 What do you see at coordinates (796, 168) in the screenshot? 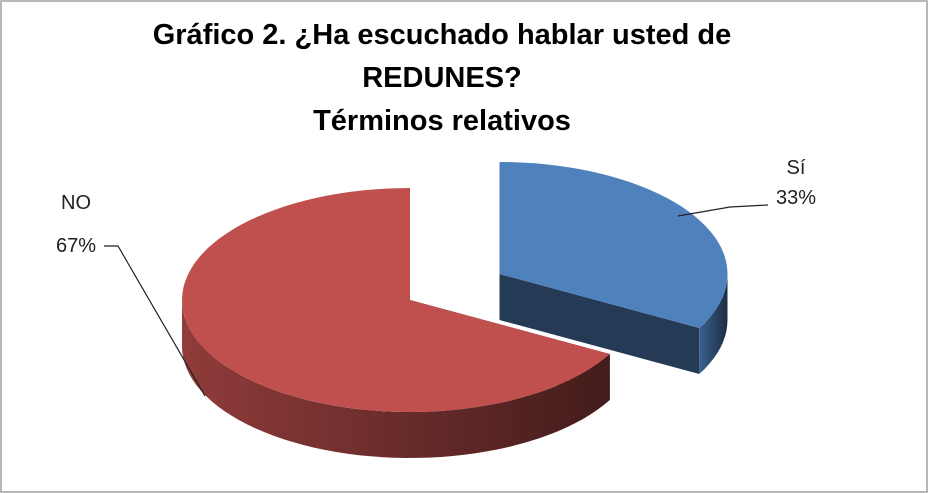
I see `slice-label: Sí` at bounding box center [796, 168].